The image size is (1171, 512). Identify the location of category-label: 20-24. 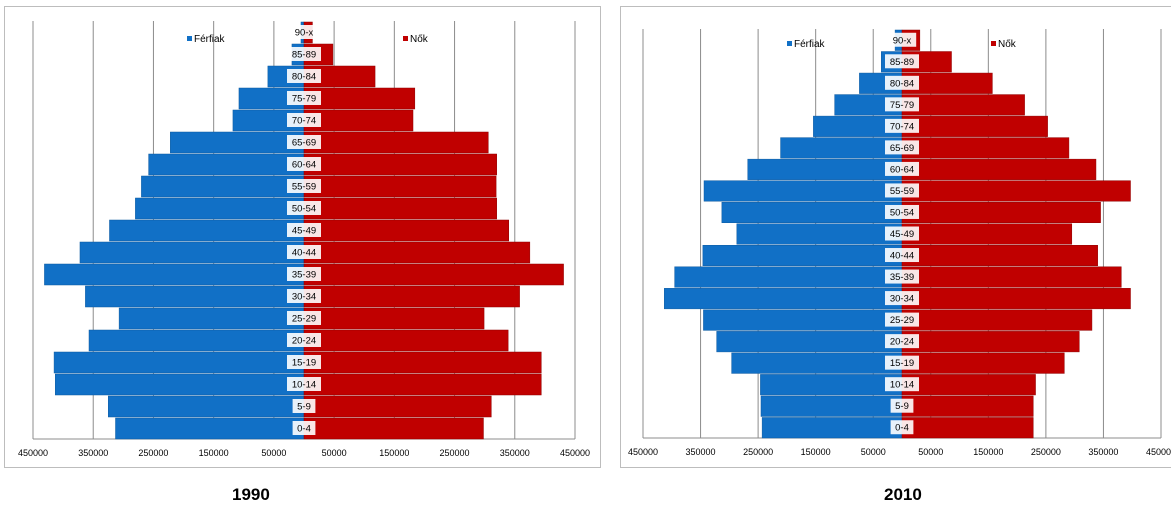
(902, 342).